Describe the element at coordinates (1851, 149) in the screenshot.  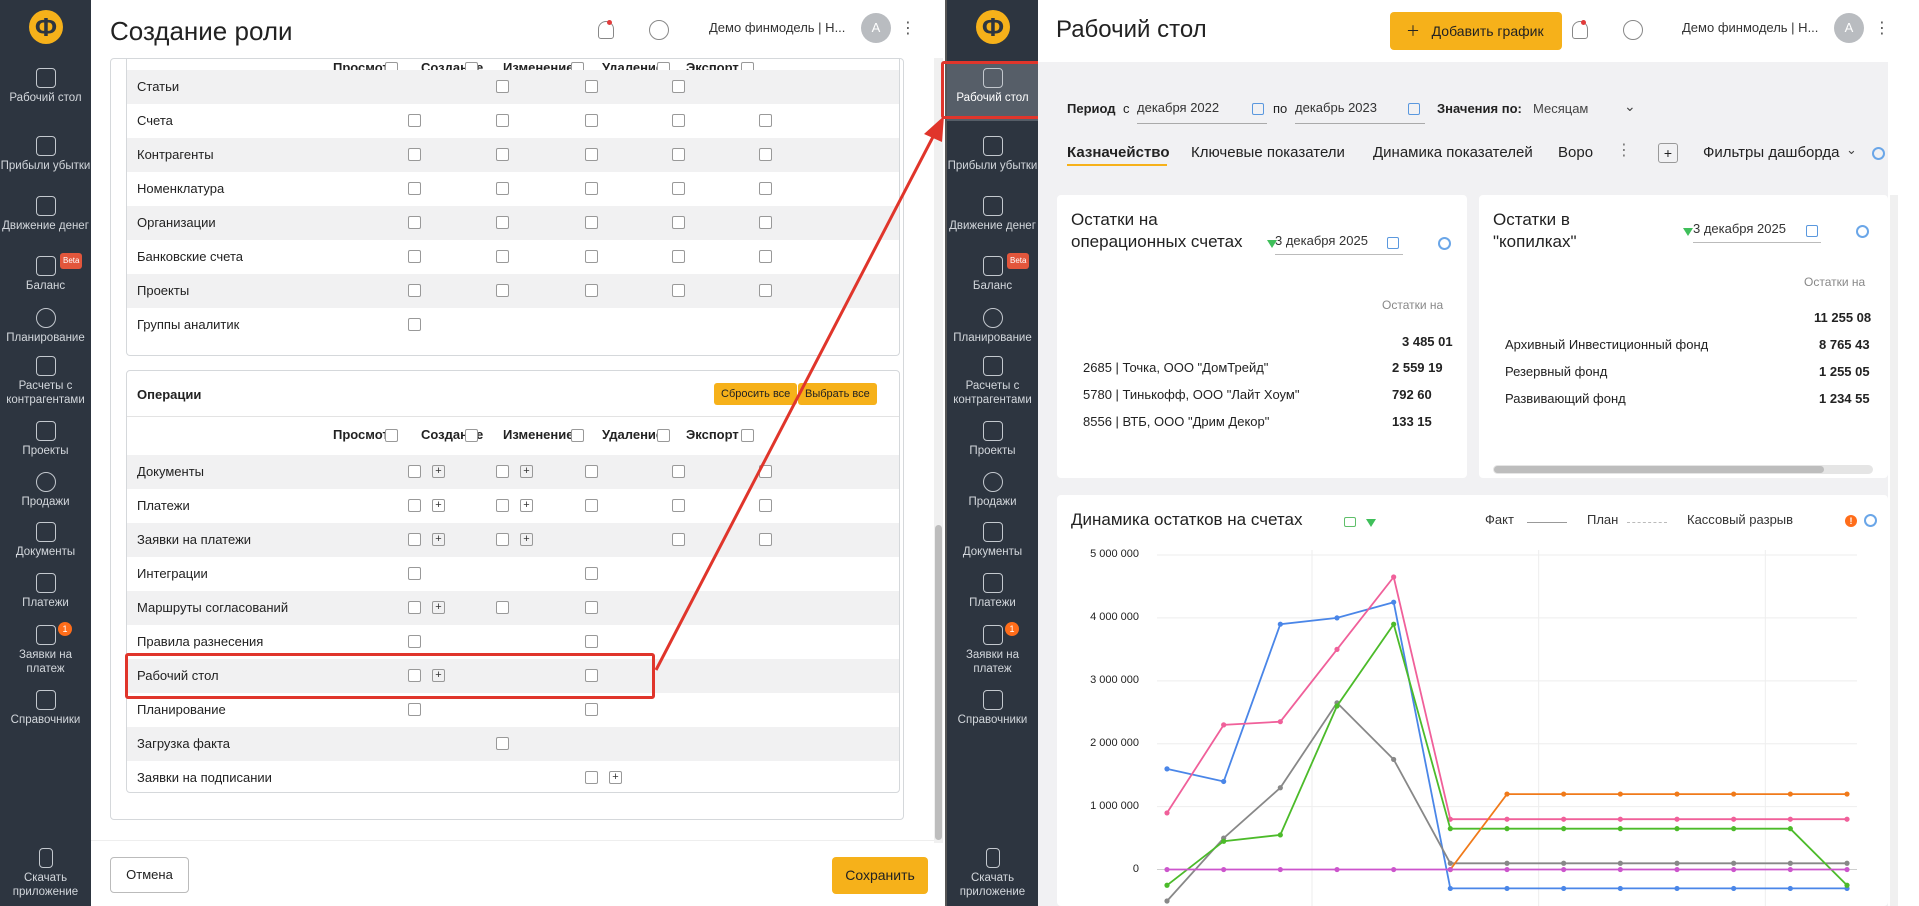
I see `chevron-down-icon: ⌄` at that location.